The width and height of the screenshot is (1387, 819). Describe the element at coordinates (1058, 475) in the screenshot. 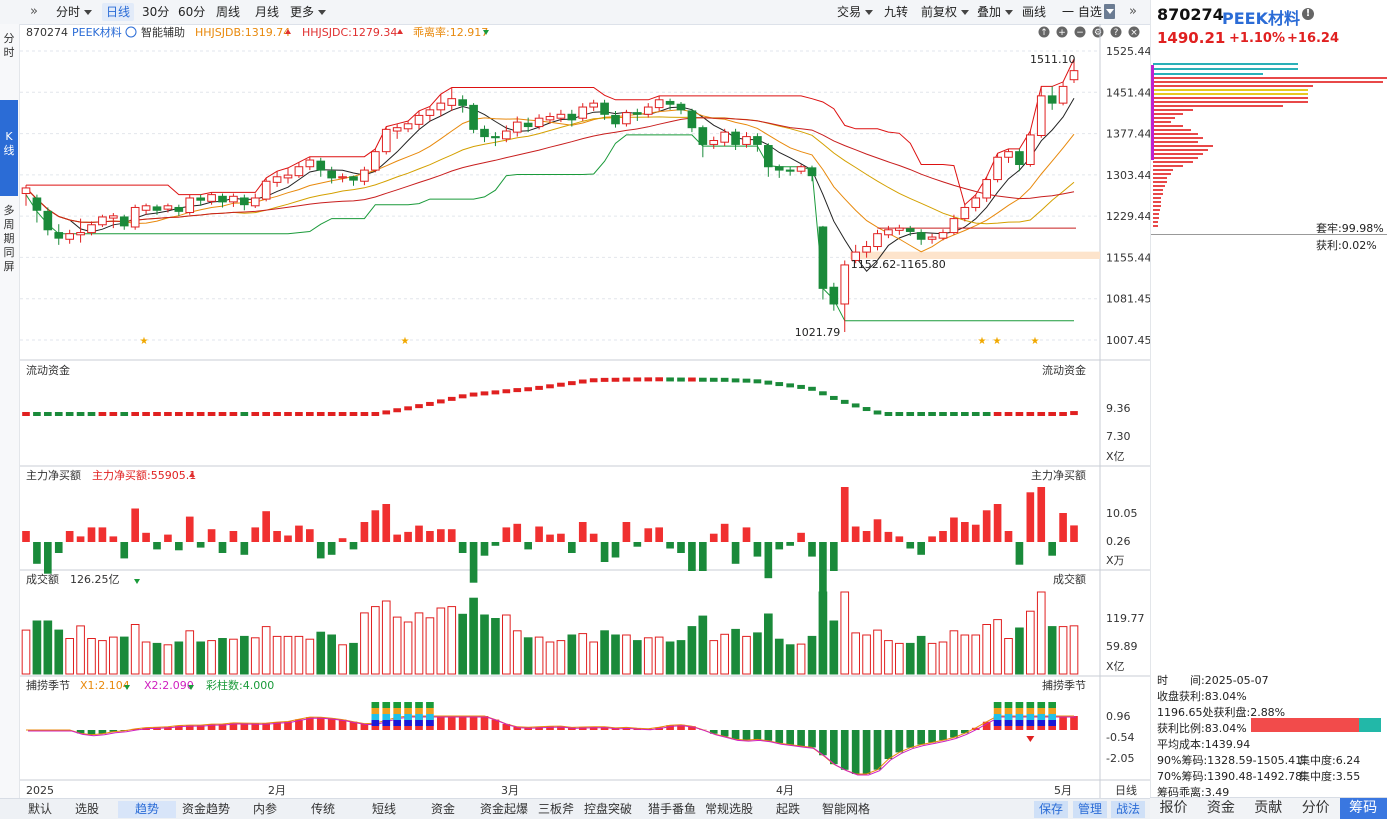

I see `main-title-right: 主力净买额` at that location.